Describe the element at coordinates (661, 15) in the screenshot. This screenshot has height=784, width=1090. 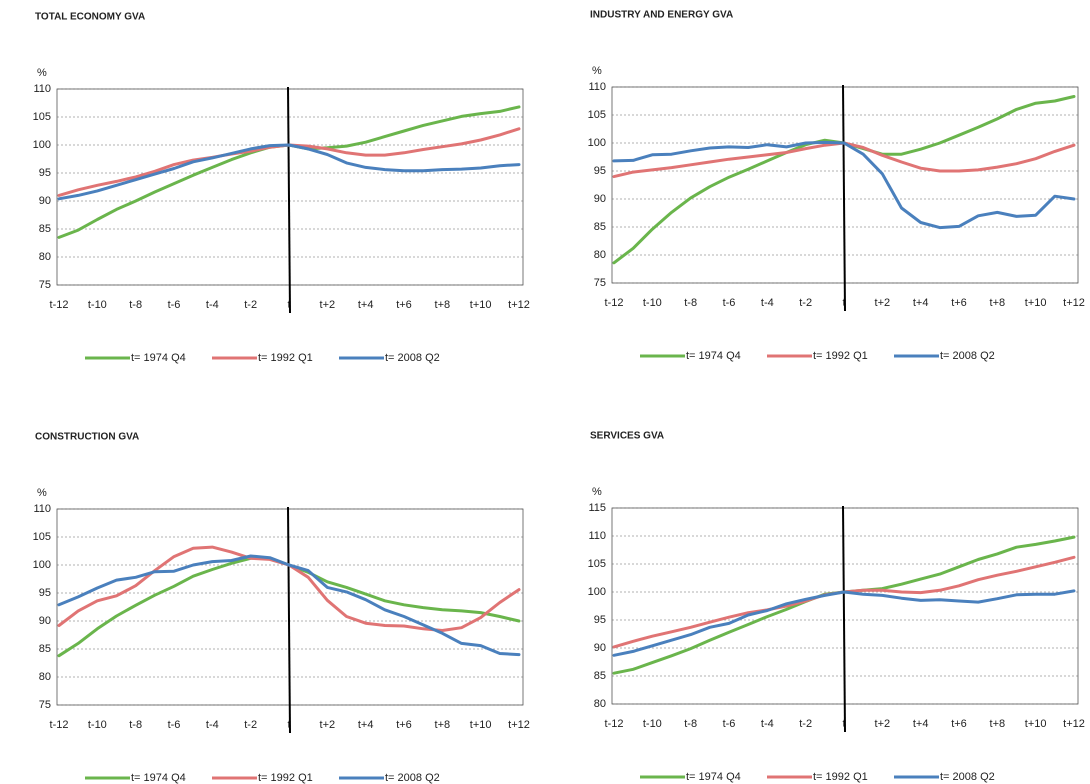
I see `chart-title: INDUSTRY AND ENERGY GVA` at that location.